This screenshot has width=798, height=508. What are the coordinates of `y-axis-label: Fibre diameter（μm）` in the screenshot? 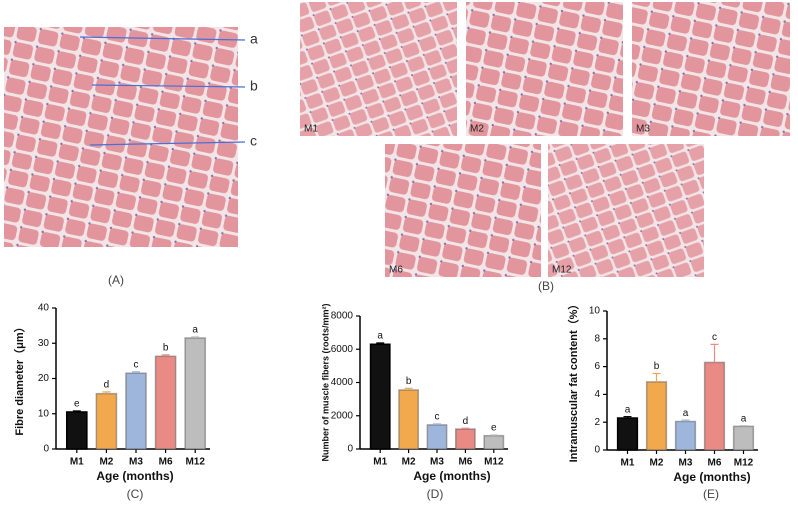 It's located at (19, 378).